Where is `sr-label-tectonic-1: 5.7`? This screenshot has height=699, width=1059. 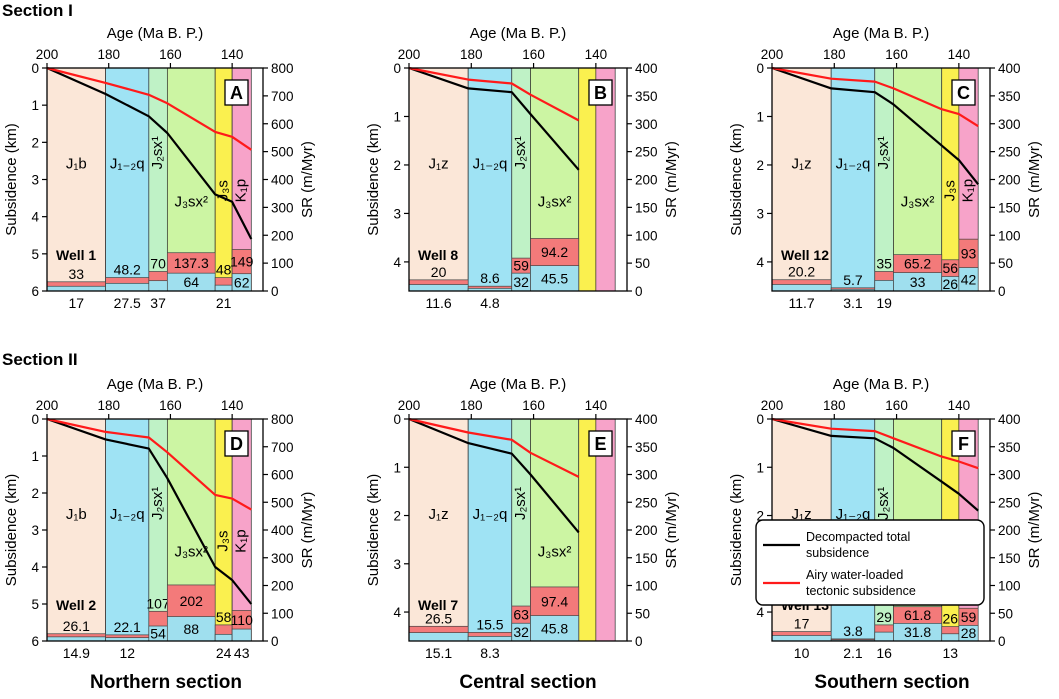 sr-label-tectonic-1: 5.7 is located at coordinates (853, 280).